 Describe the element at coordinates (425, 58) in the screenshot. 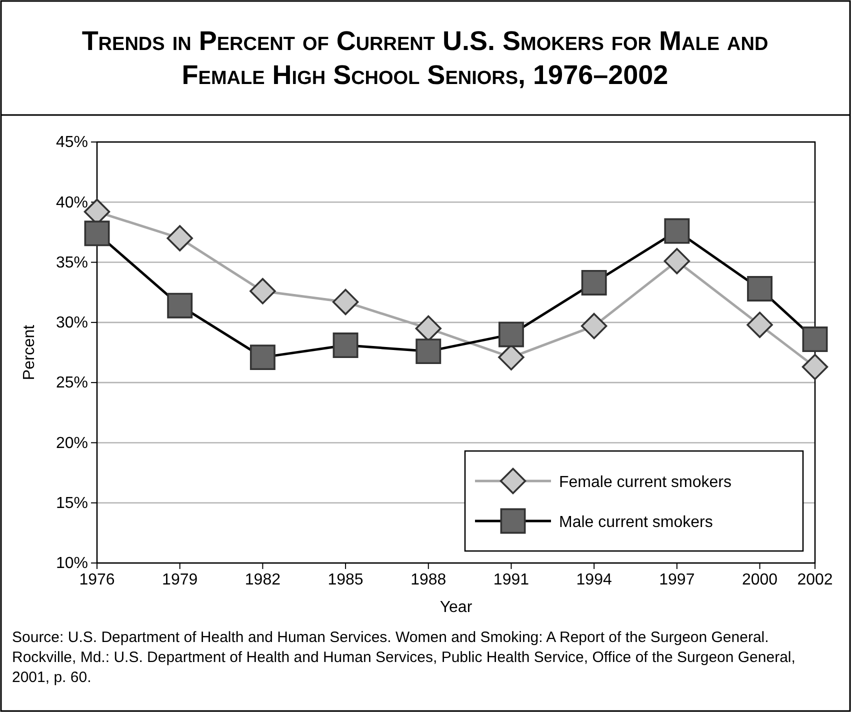

I see `chart-title: Trends in Percent of Current U.S. Smokers for Male and Female High School Seniors, 1976–2002` at that location.